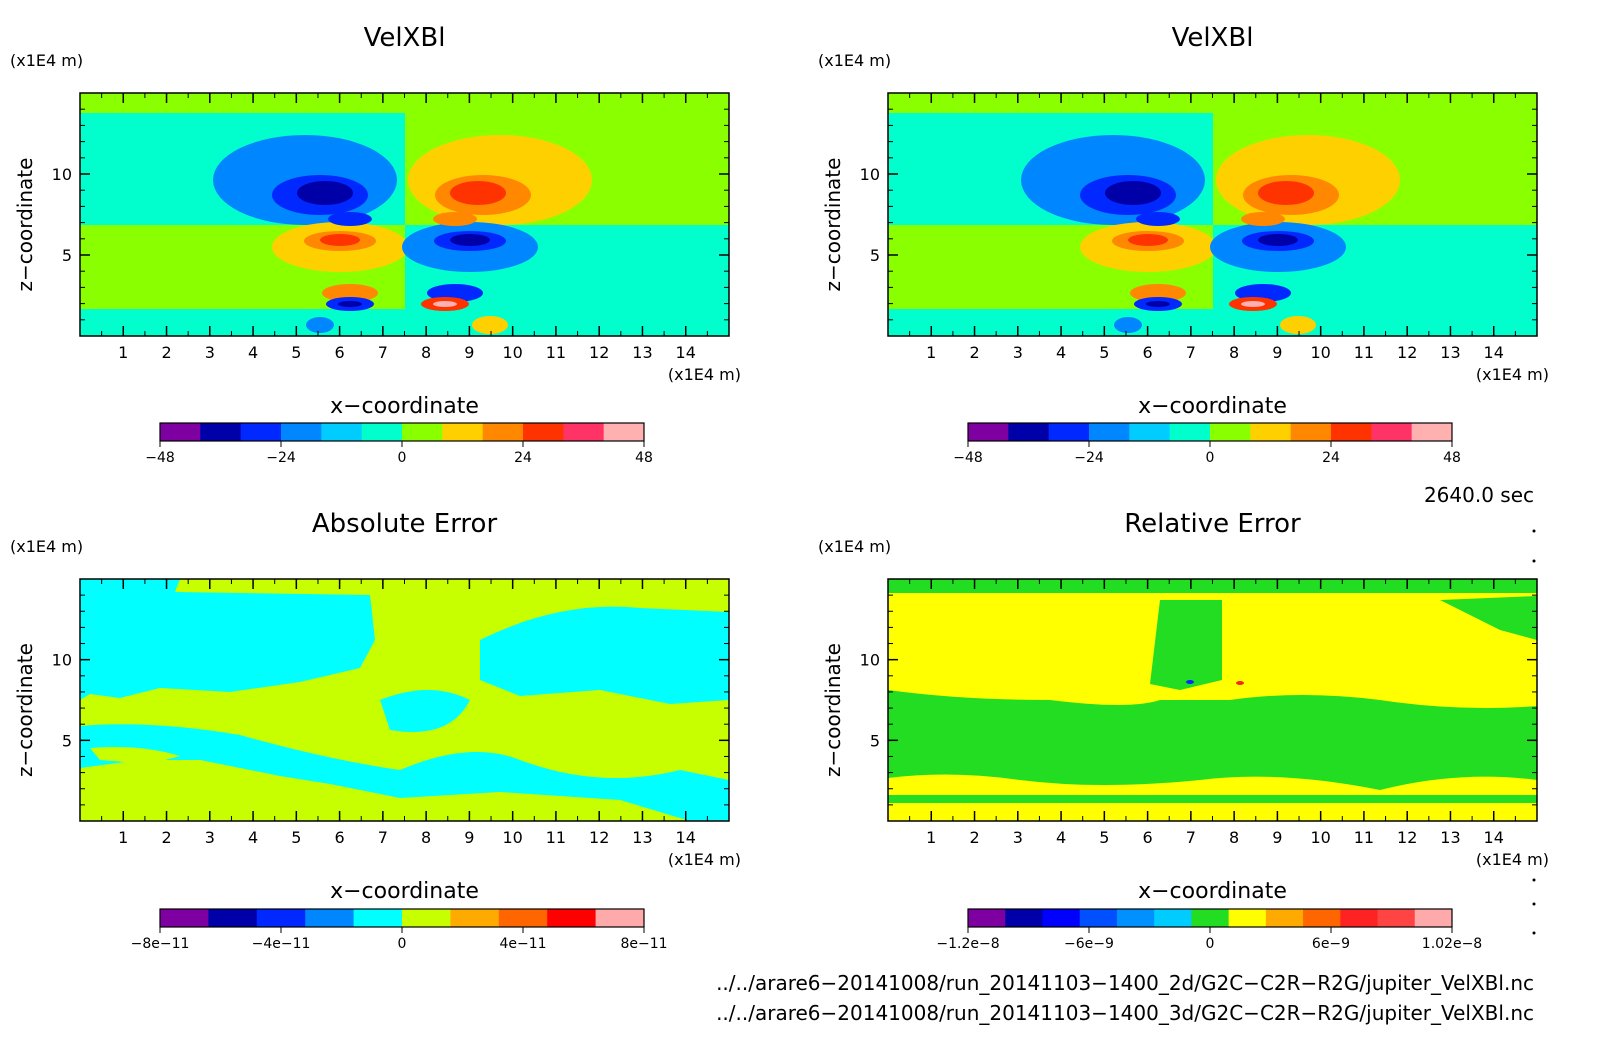 The image size is (1604, 1054). Describe the element at coordinates (1089, 944) in the screenshot. I see `colorbar-label-relative-error: −6e−9` at that location.